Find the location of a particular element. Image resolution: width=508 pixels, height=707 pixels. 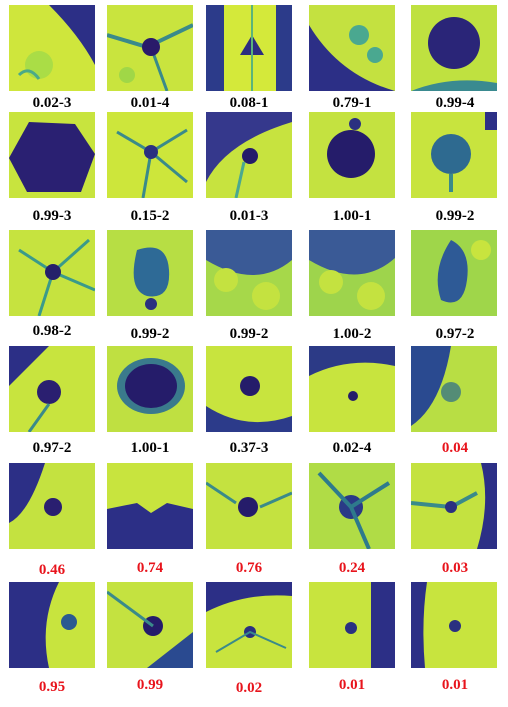

patch-cell: 0.76 is located at coordinates (249, 519).